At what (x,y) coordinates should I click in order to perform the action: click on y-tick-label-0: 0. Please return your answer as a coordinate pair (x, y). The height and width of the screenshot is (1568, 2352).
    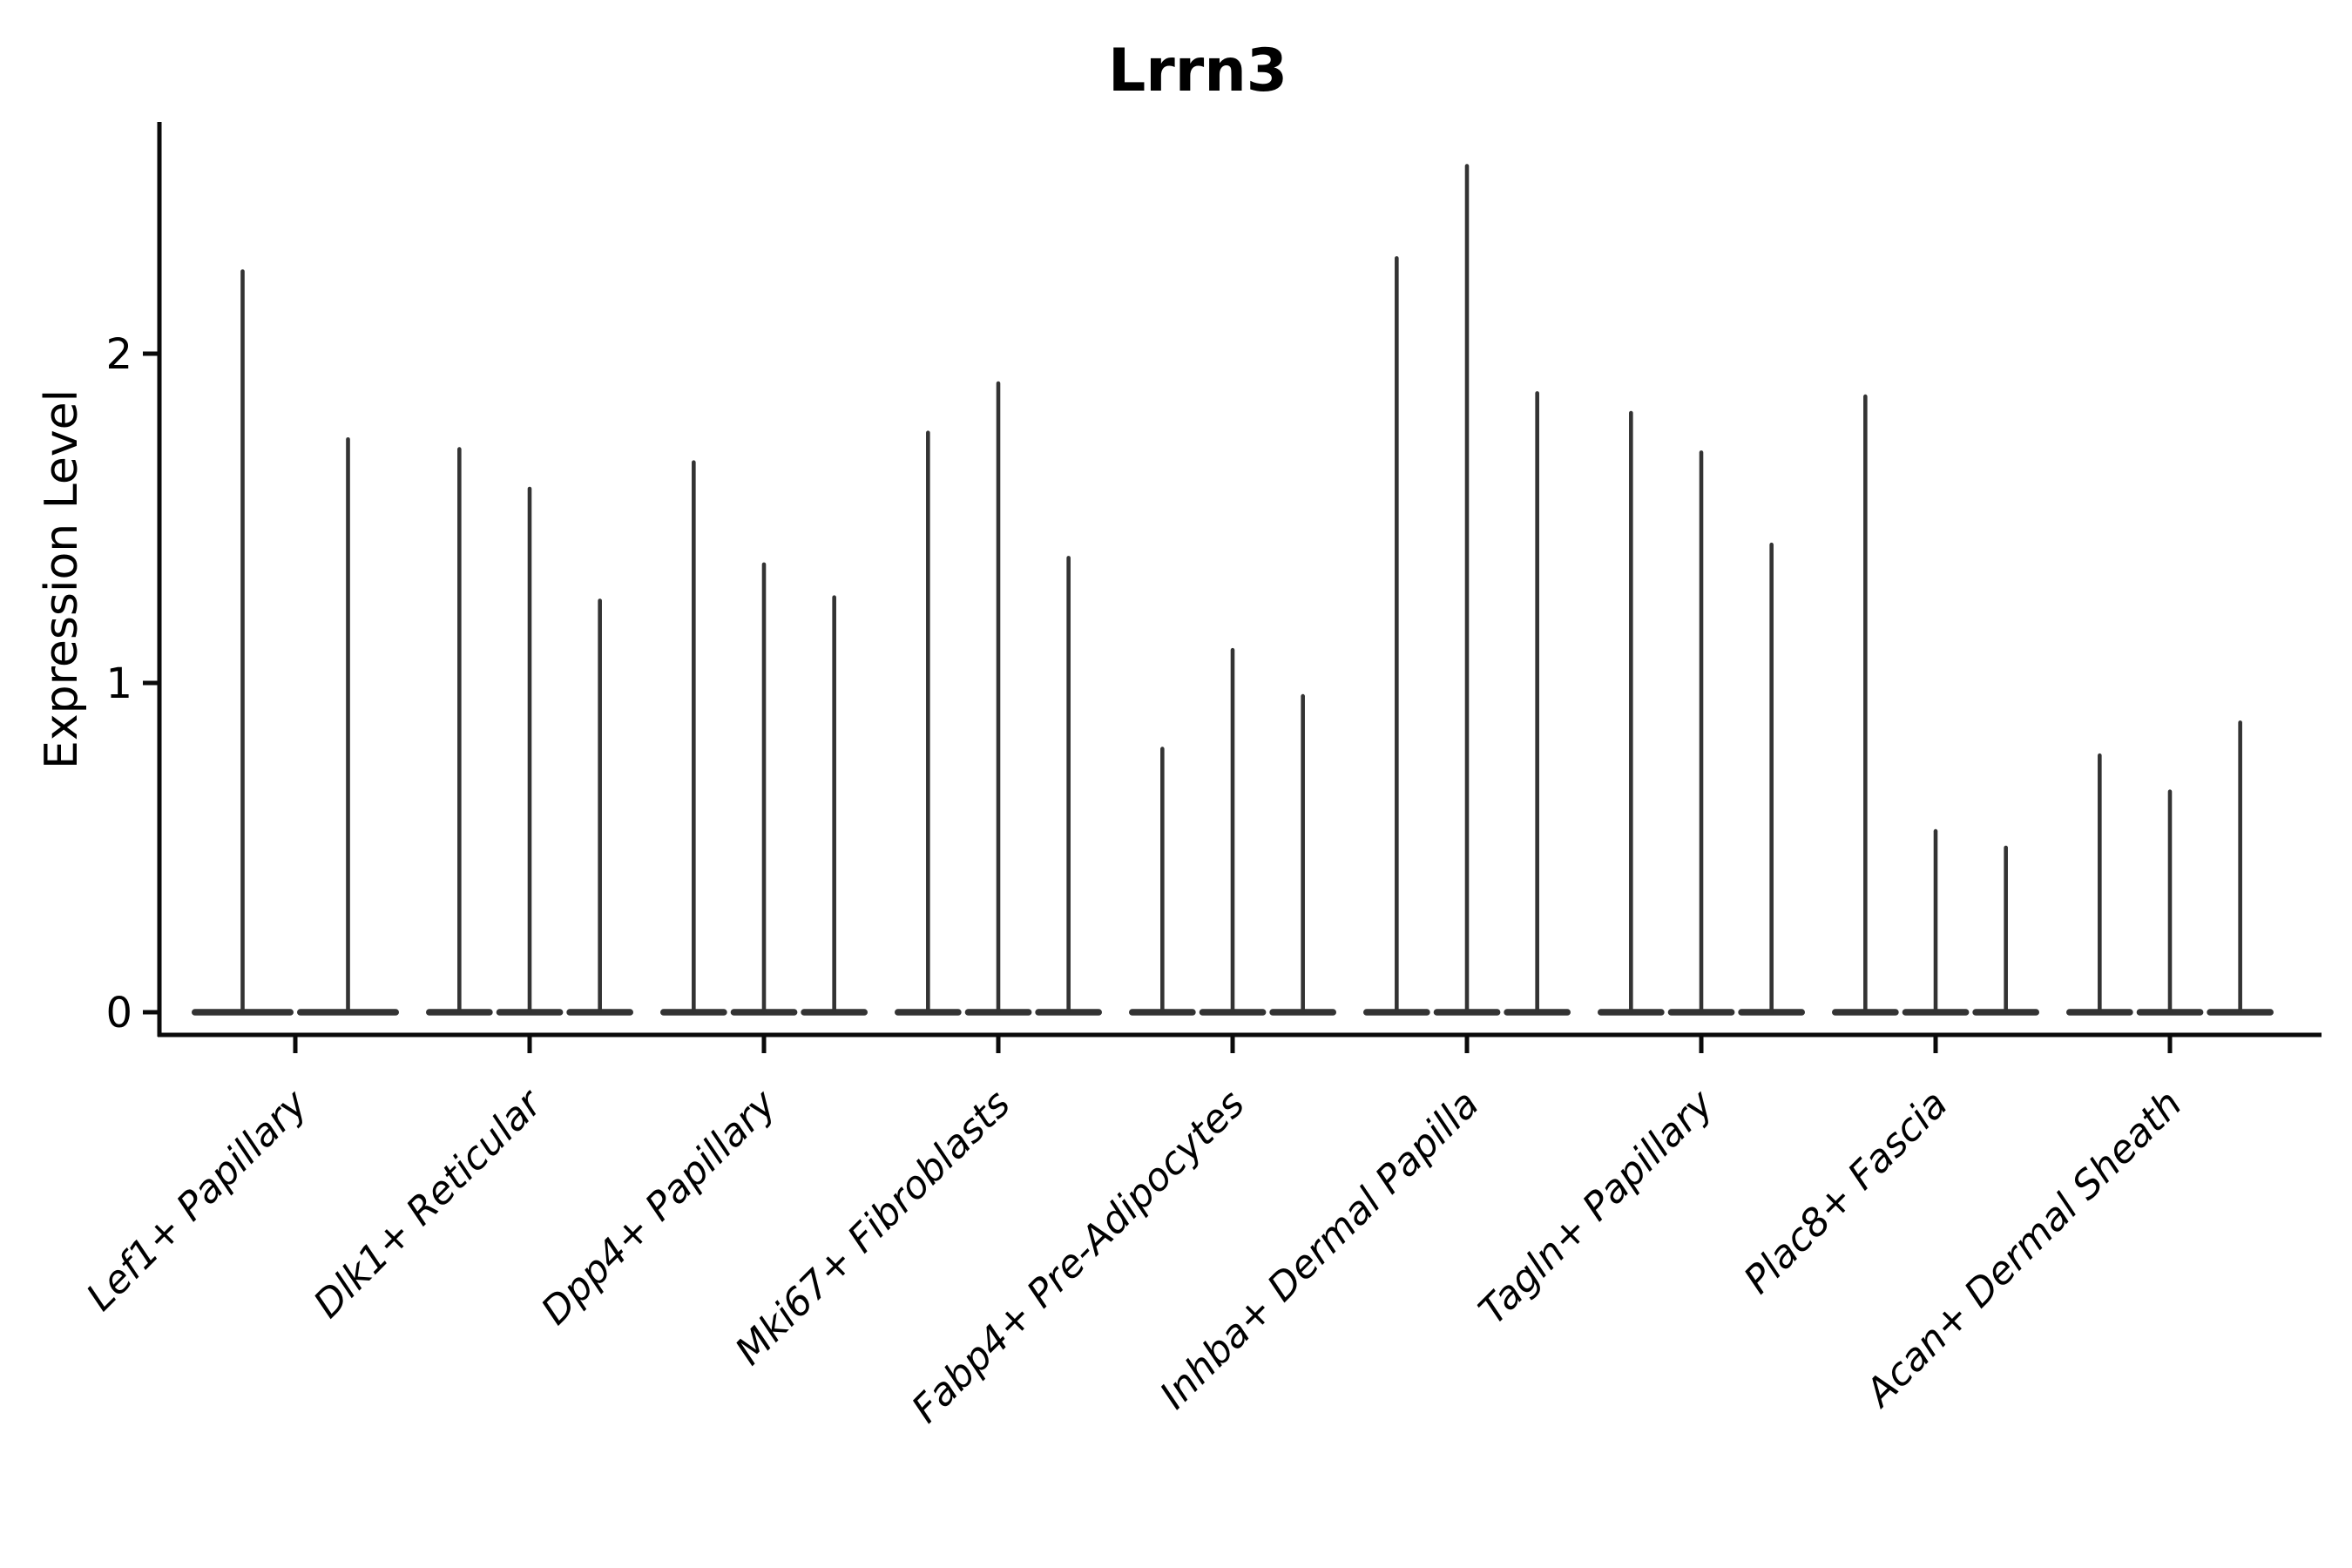
    Looking at the image, I should click on (119, 1013).